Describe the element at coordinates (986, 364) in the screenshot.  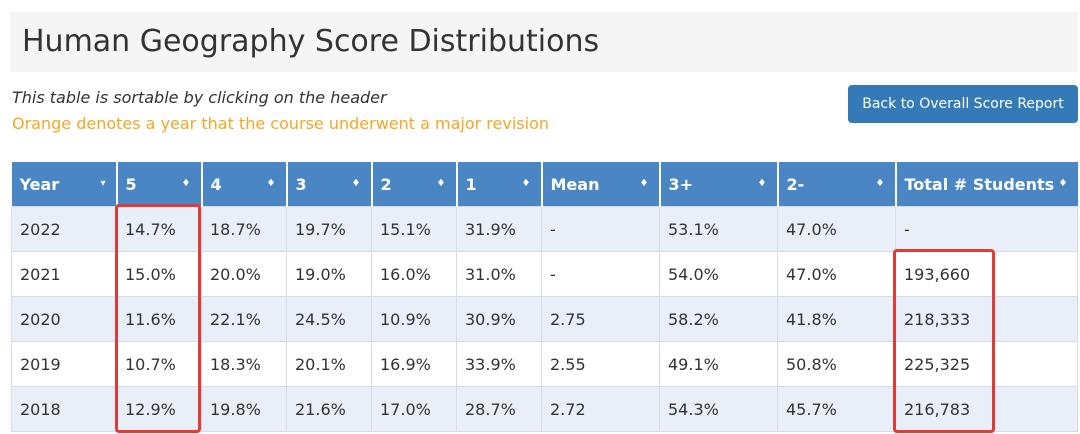
I see `cell-total-students: 225,325` at that location.